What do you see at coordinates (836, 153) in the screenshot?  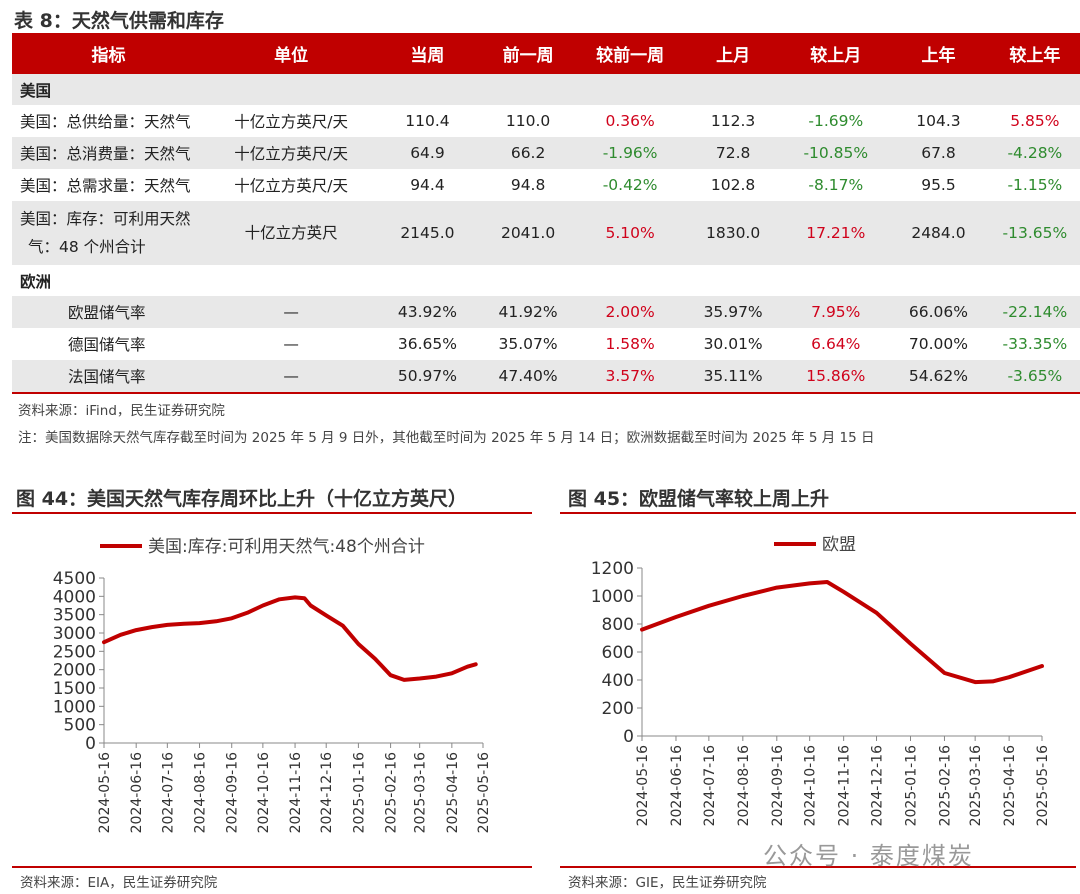 I see `cell-mom: -10.85%` at bounding box center [836, 153].